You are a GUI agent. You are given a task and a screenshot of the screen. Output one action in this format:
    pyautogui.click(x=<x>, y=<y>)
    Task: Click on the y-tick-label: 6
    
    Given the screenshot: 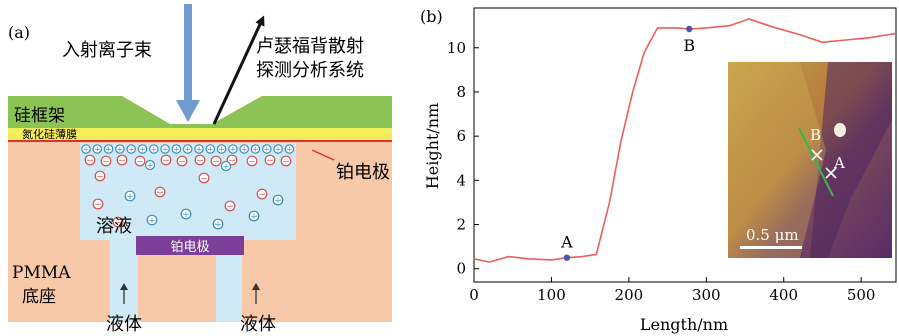 What is the action you would take?
    pyautogui.click(x=461, y=136)
    